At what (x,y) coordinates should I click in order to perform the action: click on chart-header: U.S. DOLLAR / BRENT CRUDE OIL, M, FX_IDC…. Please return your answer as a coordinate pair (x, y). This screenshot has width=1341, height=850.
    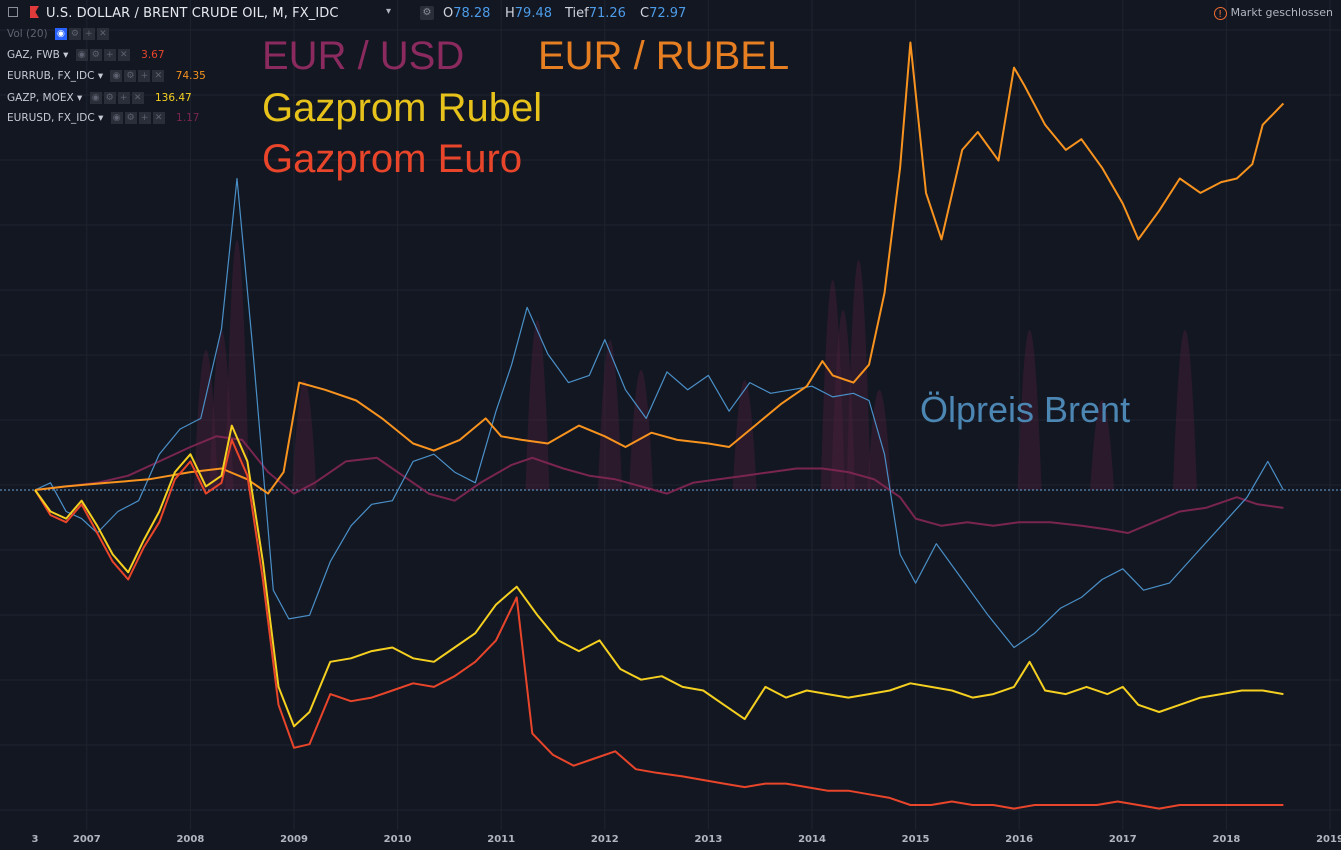
    Looking at the image, I should click on (670, 14).